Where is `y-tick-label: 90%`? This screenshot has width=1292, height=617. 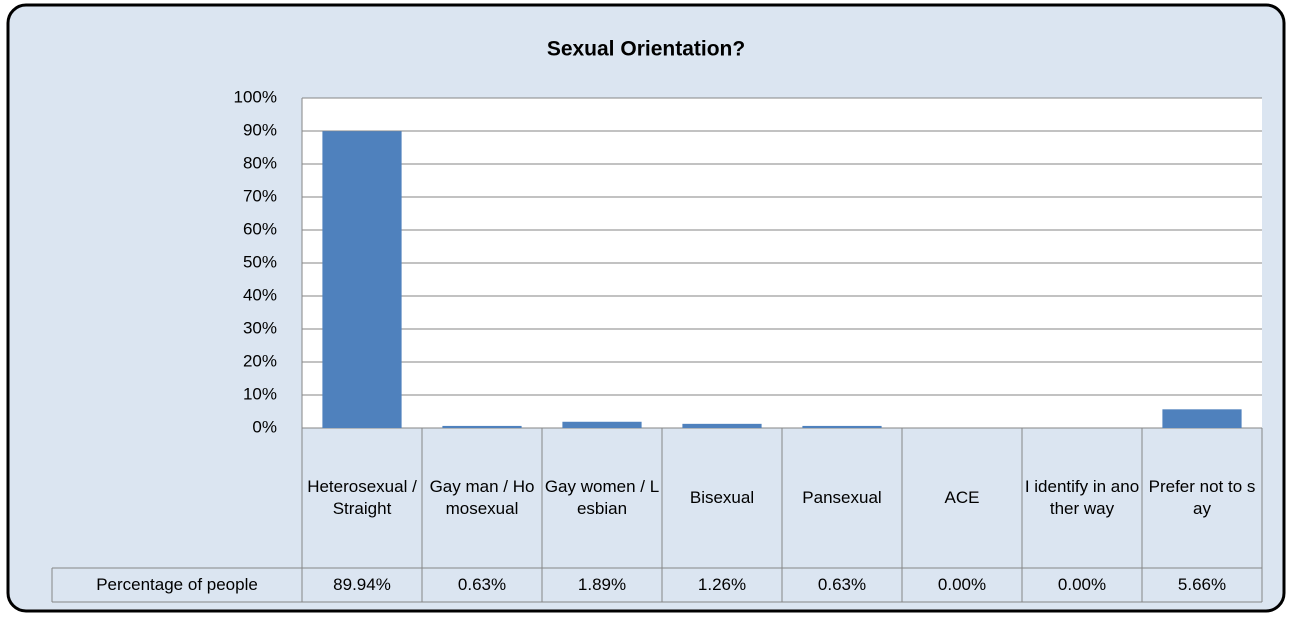 y-tick-label: 90% is located at coordinates (260, 129).